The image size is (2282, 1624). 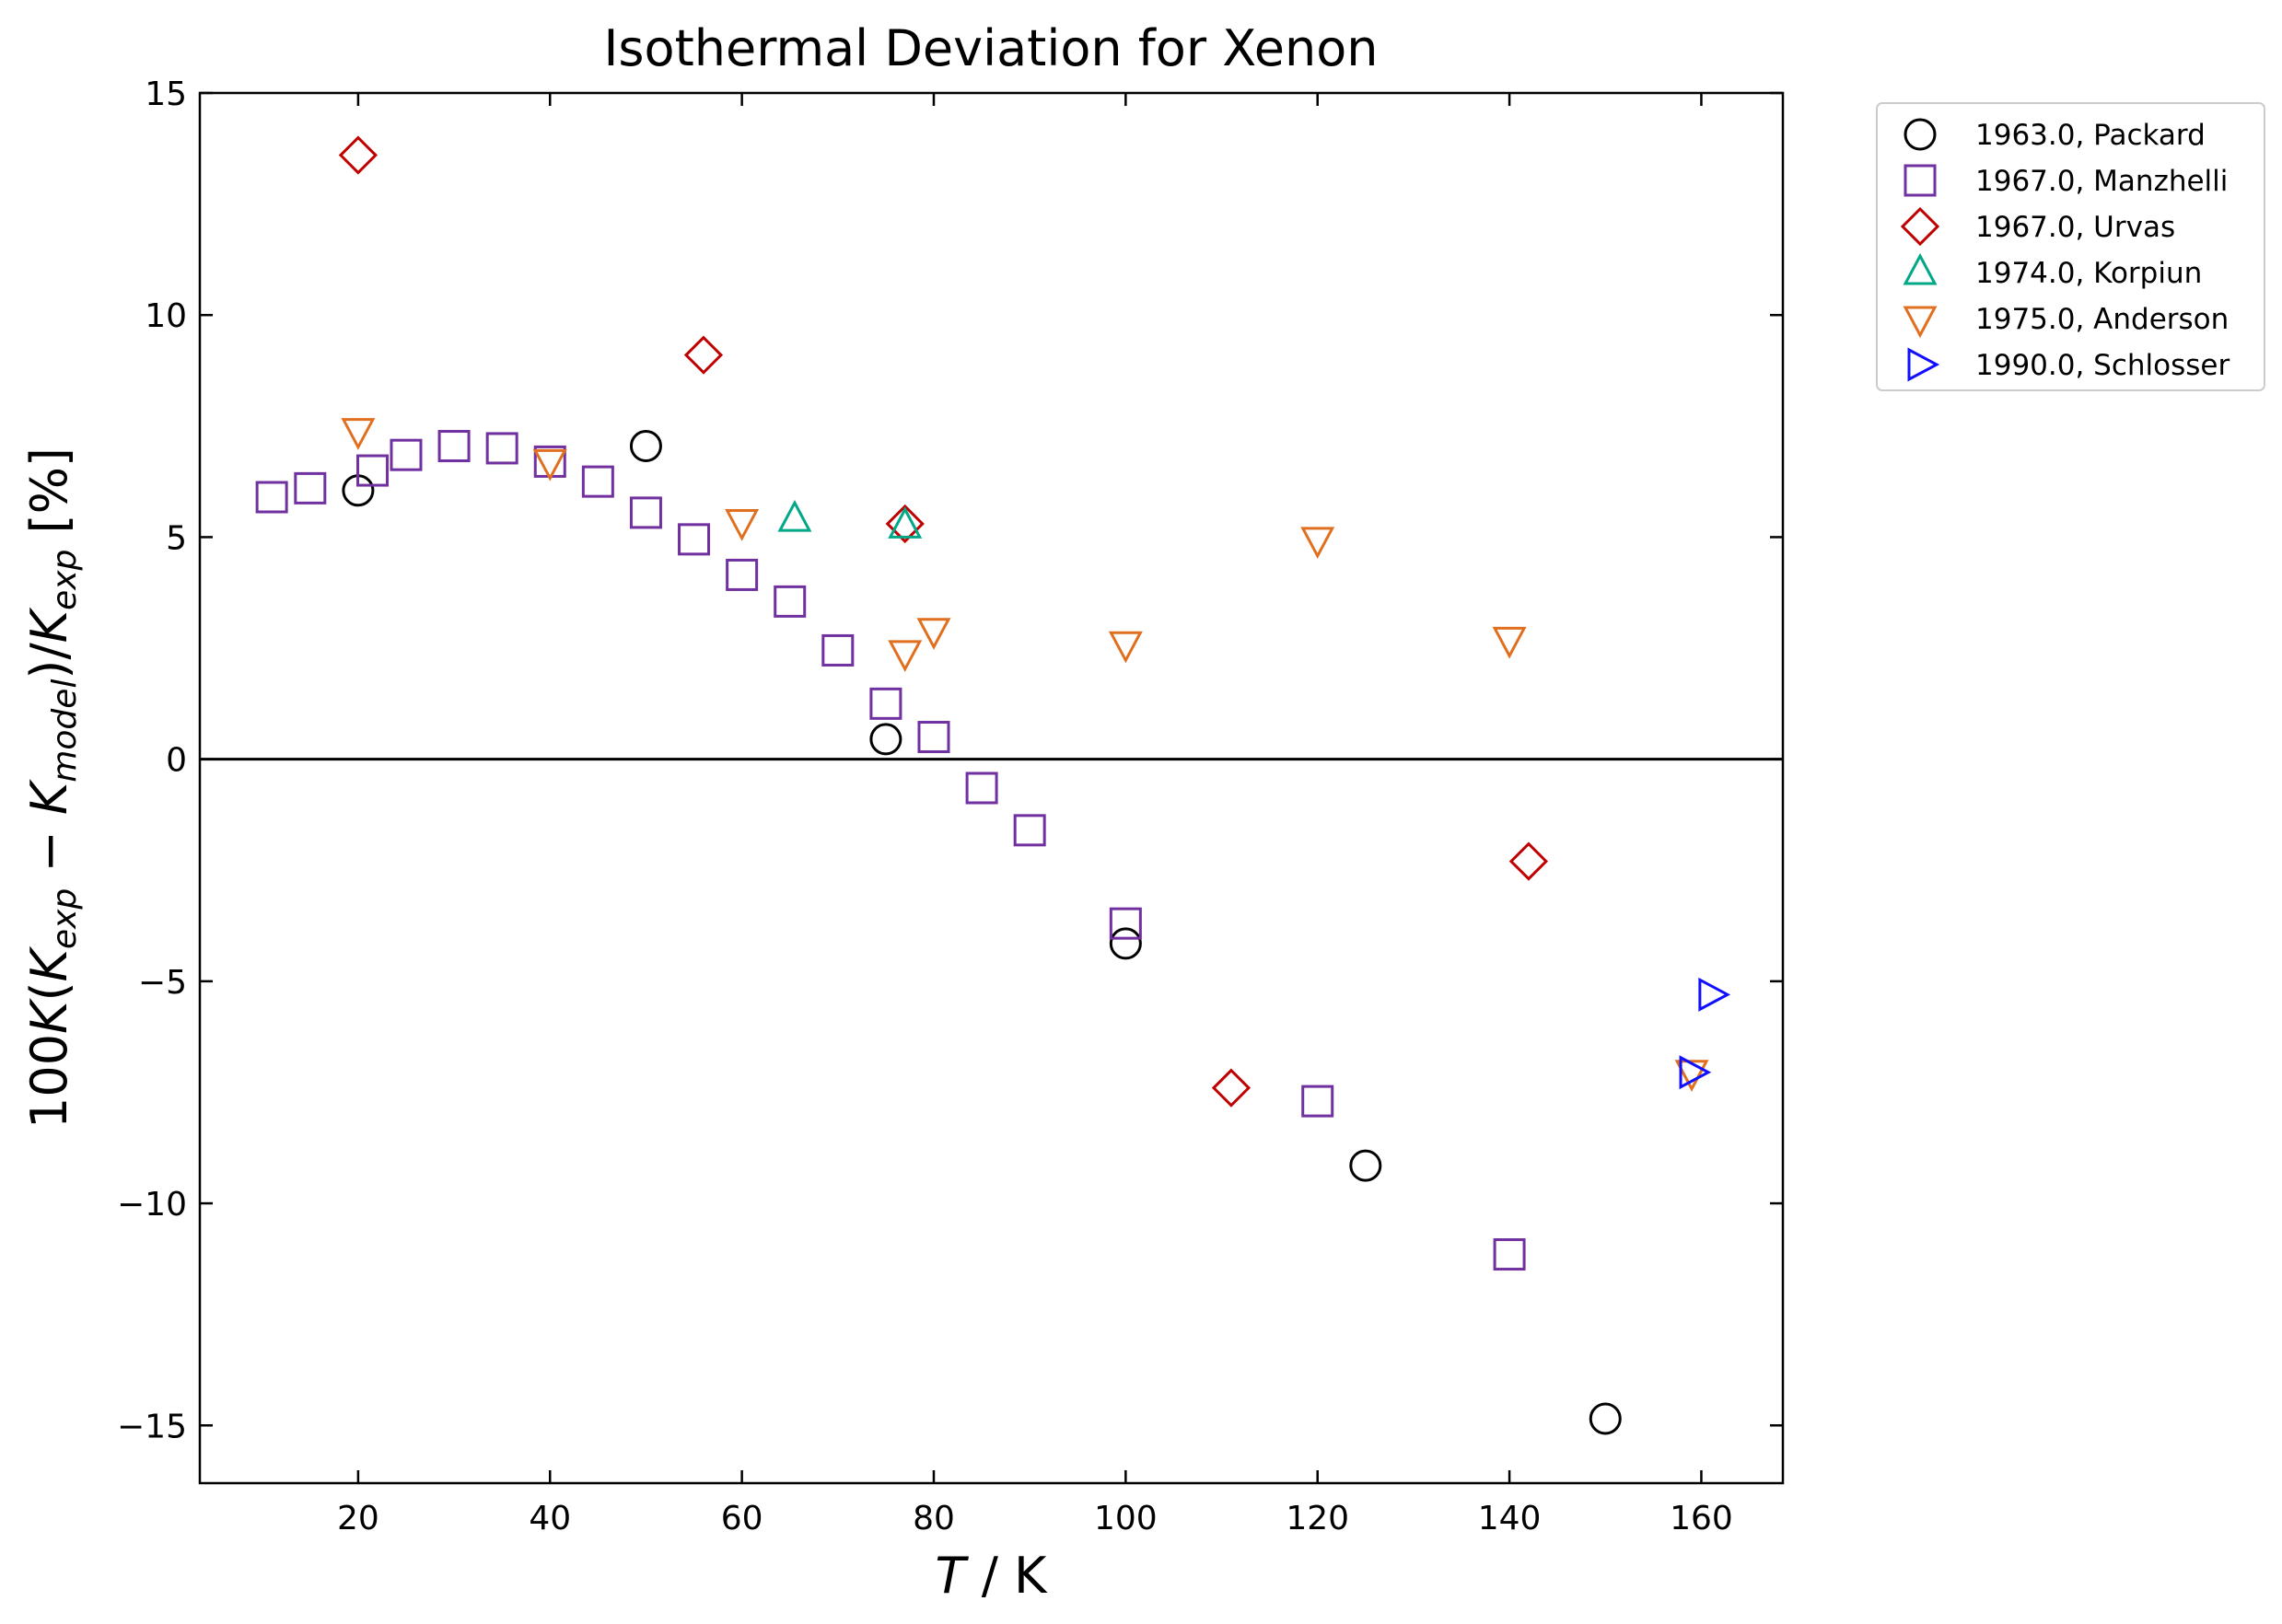 What do you see at coordinates (2090, 135) in the screenshot?
I see `legend-label: 1963.0, Packard` at bounding box center [2090, 135].